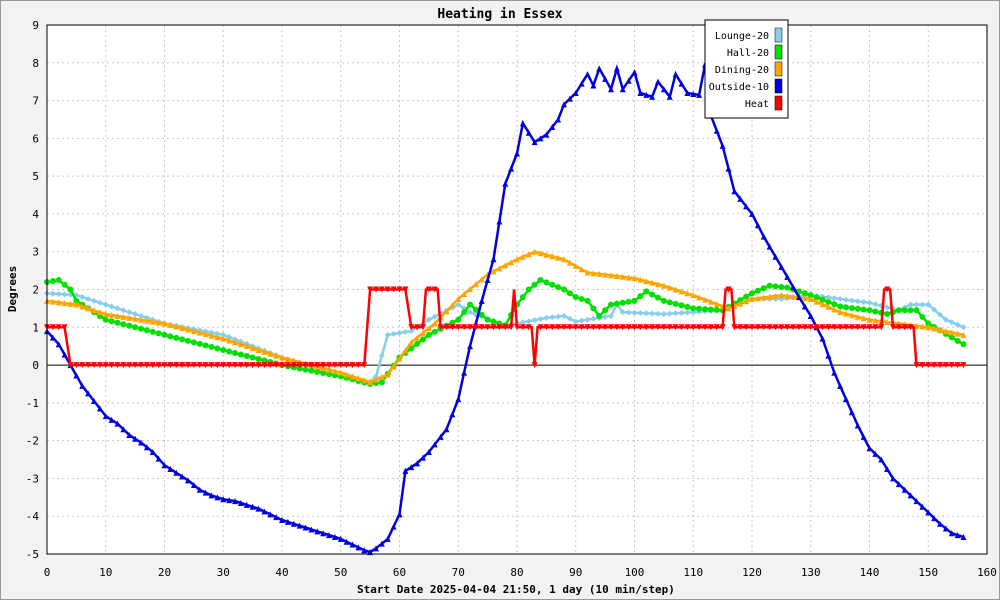 Image resolution: width=1000 pixels, height=600 pixels. Describe the element at coordinates (778, 69) in the screenshot. I see `legend-swatch` at that location.